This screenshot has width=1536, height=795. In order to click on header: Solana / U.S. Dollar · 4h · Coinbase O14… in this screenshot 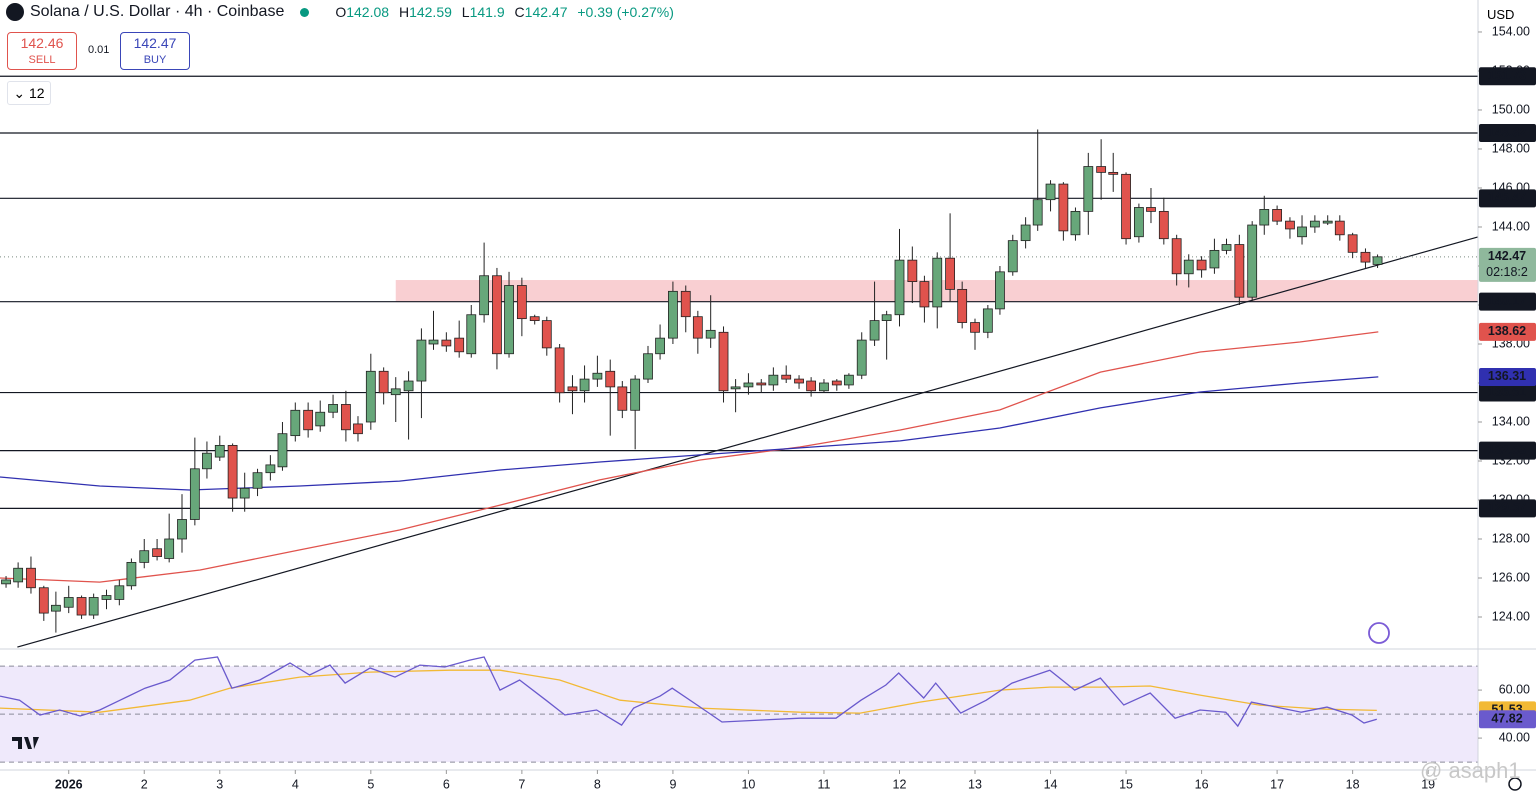, I will do `click(340, 12)`.